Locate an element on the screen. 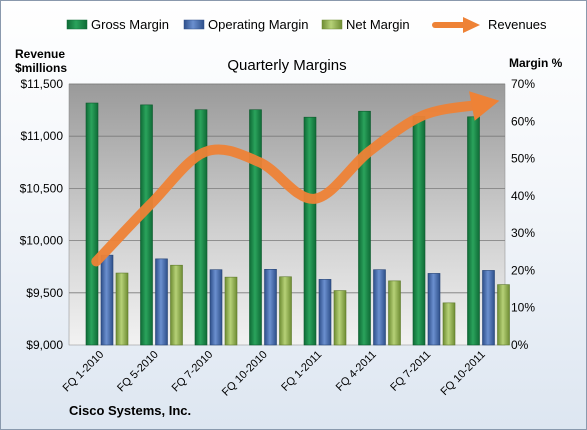 The width and height of the screenshot is (587, 430). right-tick-label: 30% is located at coordinates (523, 233).